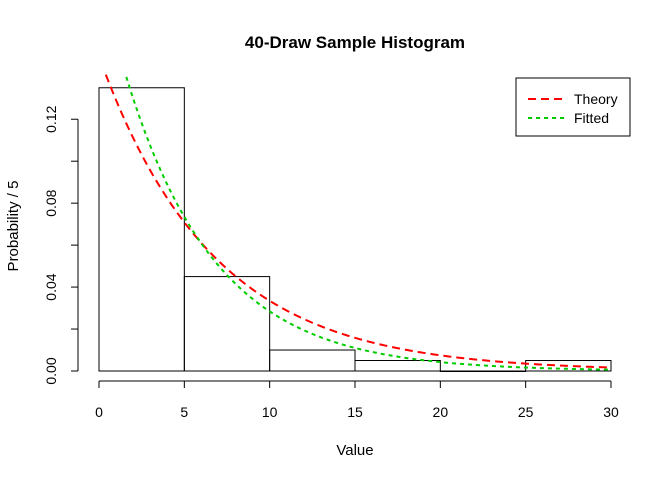 The width and height of the screenshot is (672, 480). Describe the element at coordinates (99, 412) in the screenshot. I see `x-tick-label: 0` at that location.